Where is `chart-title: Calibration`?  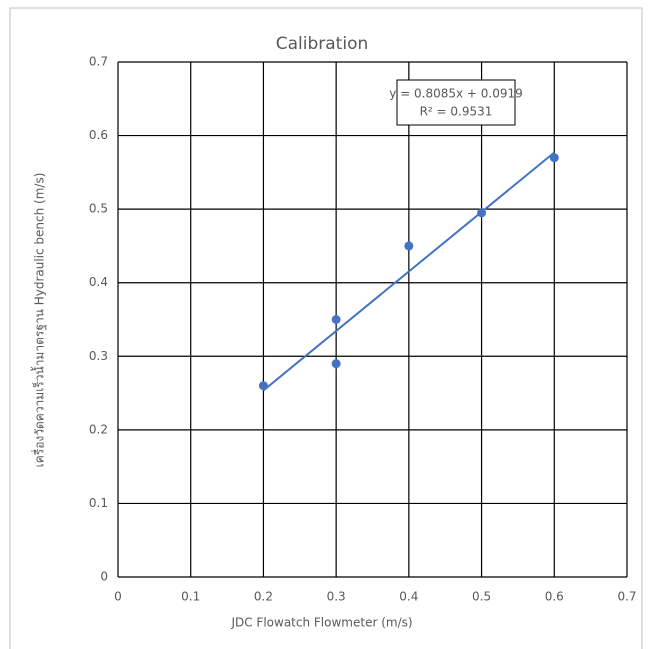
chart-title: Calibration is located at coordinates (322, 44).